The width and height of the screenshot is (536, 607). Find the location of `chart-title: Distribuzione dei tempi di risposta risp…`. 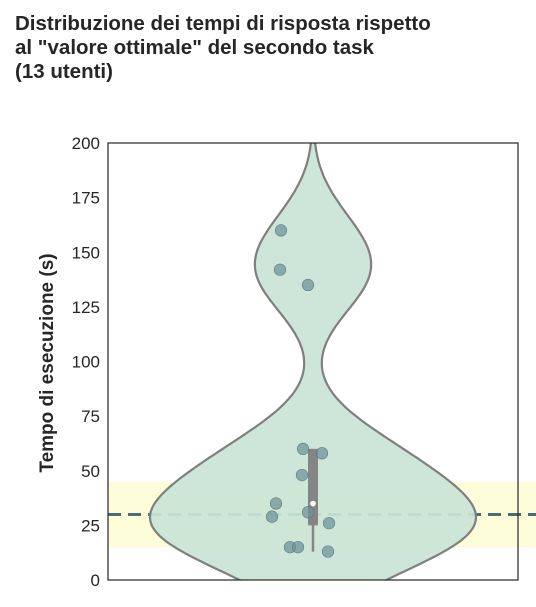

chart-title: Distribuzione dei tempi di risposta risp… is located at coordinates (272, 48).